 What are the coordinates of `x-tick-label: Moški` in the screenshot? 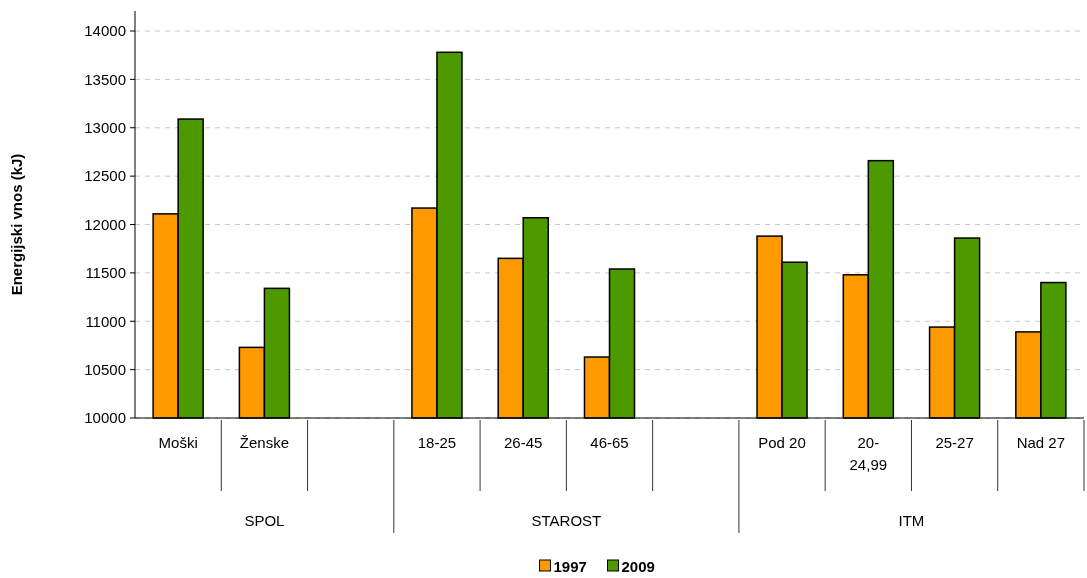 It's located at (178, 442).